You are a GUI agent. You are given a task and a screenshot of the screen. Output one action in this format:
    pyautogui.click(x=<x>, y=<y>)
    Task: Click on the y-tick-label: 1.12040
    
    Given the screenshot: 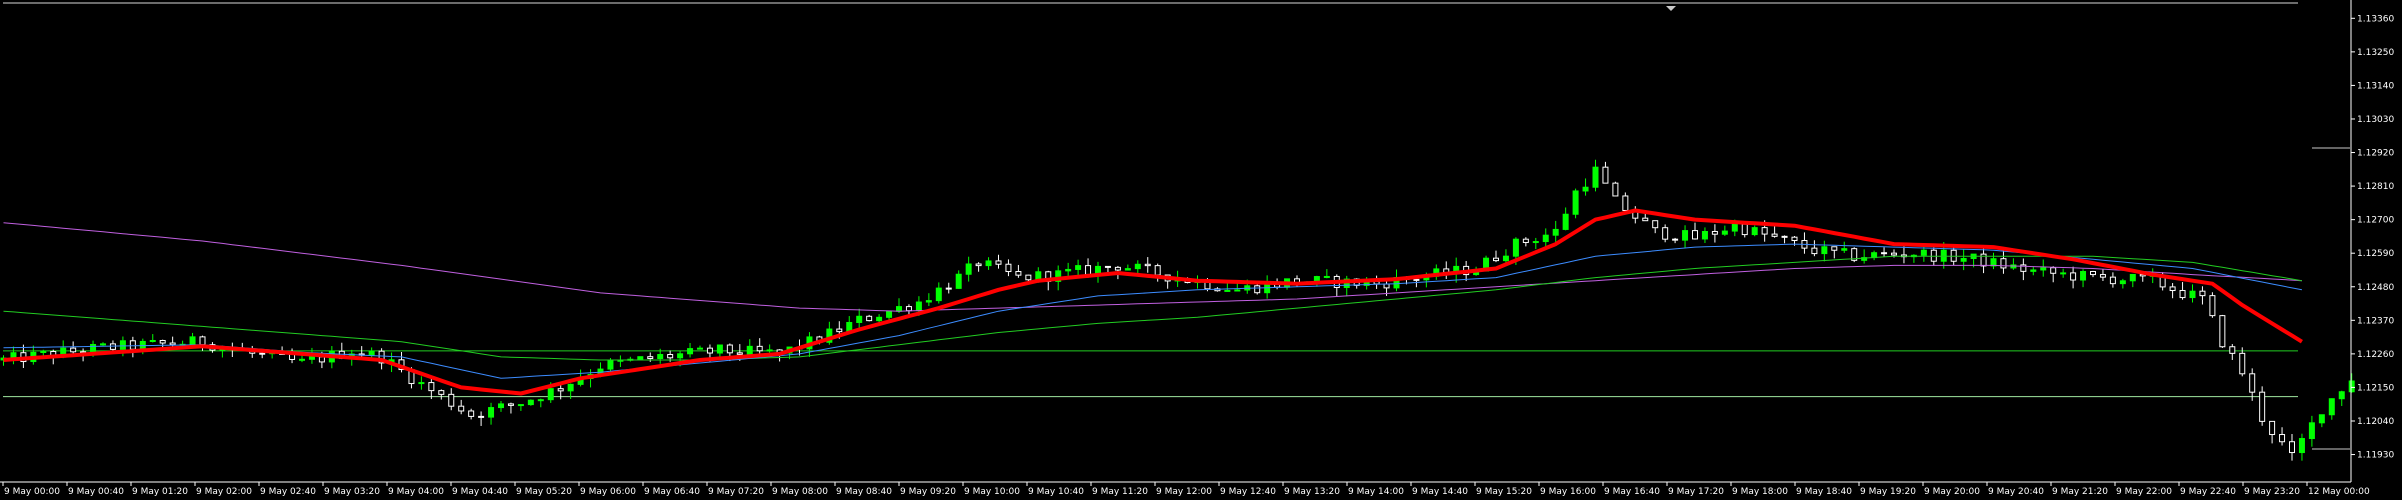 What is the action you would take?
    pyautogui.click(x=2375, y=422)
    